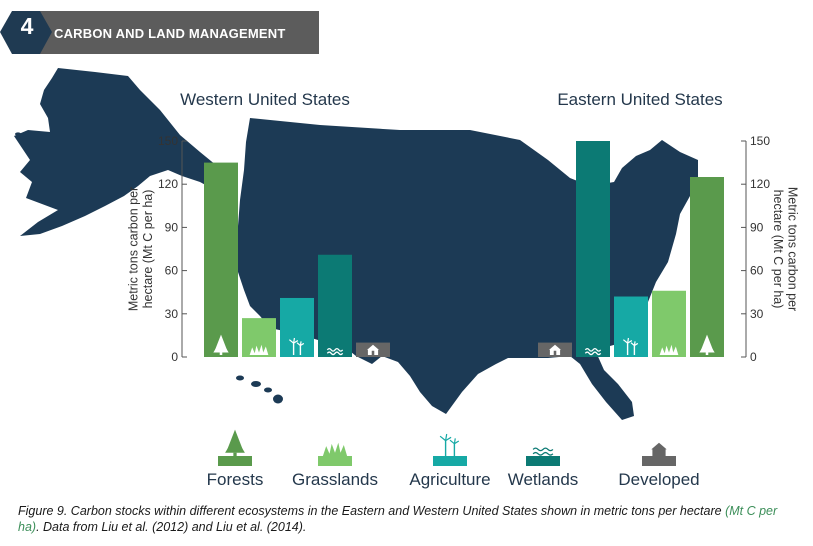 Image resolution: width=813 pixels, height=546 pixels. I want to click on y-axis-label-line: hectare (Mt C per ha), so click(778, 249).